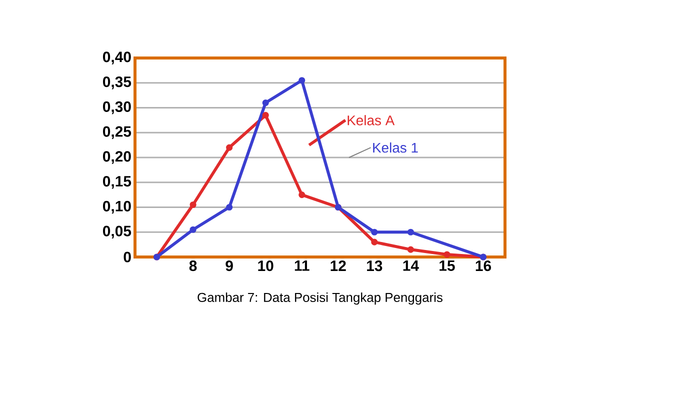 Image resolution: width=700 pixels, height=393 pixels. Describe the element at coordinates (116, 107) in the screenshot. I see `y-tick-label: 0,30` at that location.